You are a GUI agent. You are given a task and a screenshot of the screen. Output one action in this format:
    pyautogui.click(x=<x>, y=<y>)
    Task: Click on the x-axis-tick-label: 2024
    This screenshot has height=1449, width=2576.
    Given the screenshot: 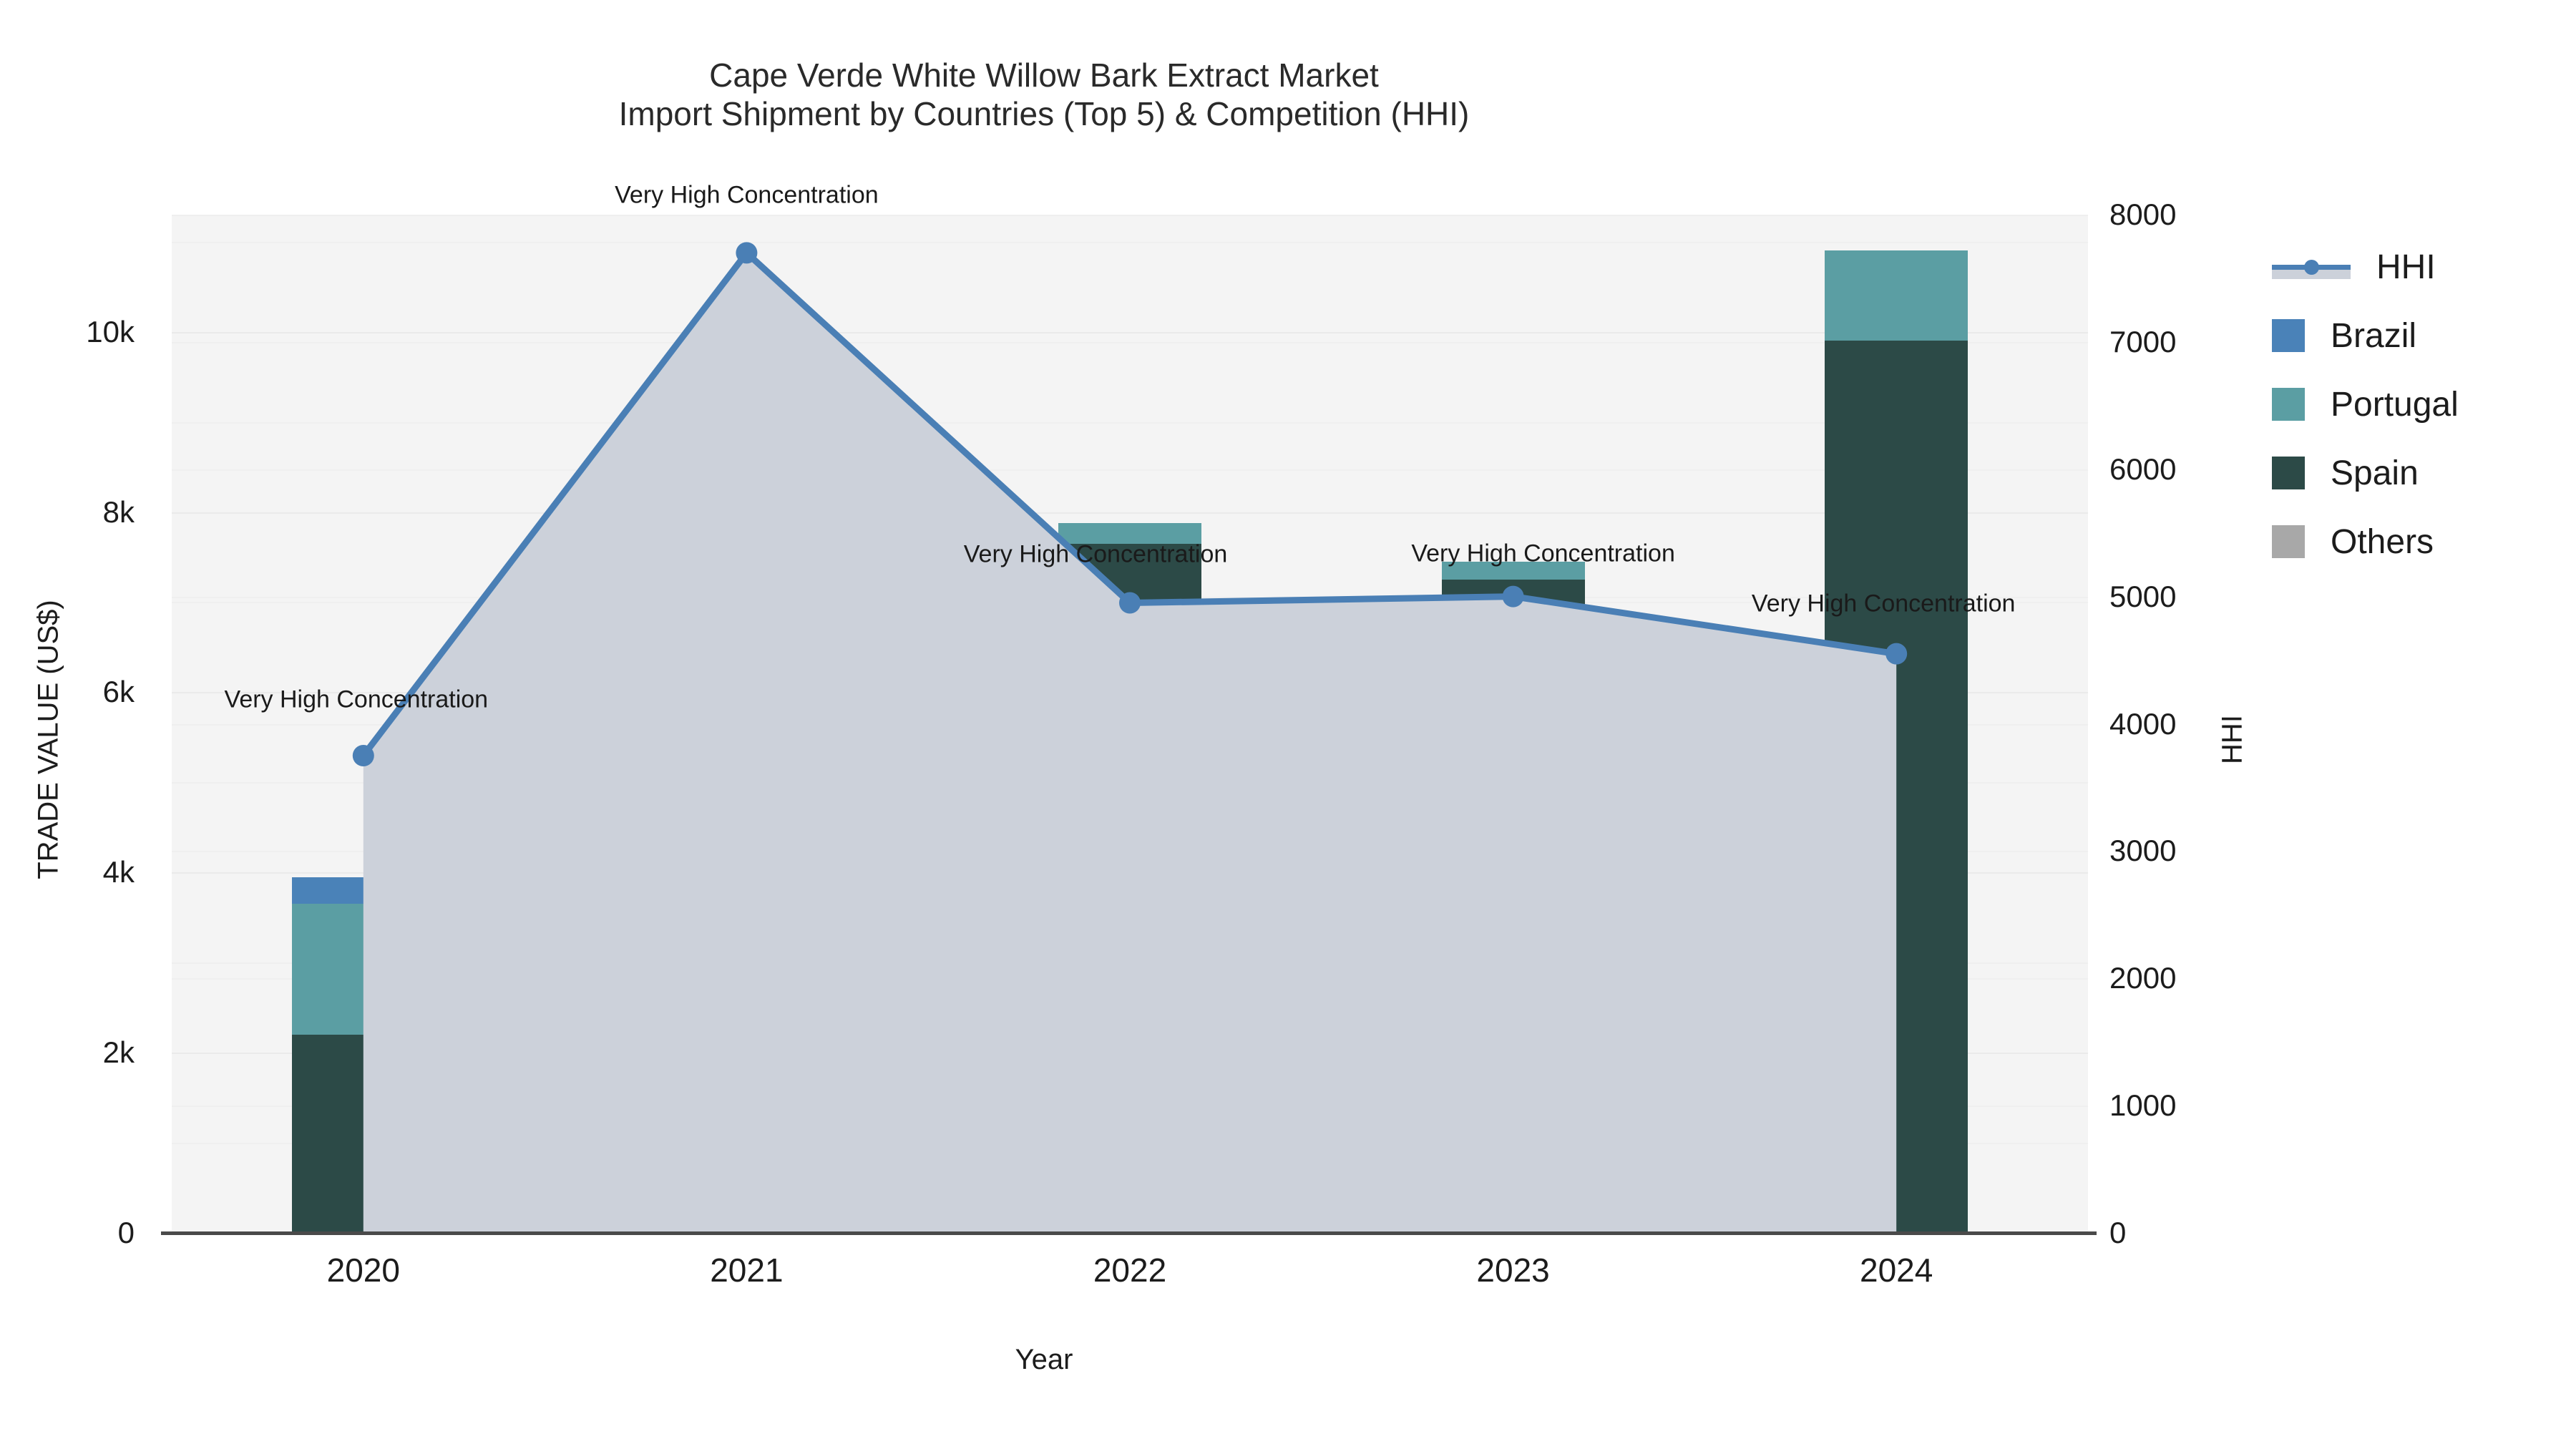 What is the action you would take?
    pyautogui.click(x=1896, y=1270)
    